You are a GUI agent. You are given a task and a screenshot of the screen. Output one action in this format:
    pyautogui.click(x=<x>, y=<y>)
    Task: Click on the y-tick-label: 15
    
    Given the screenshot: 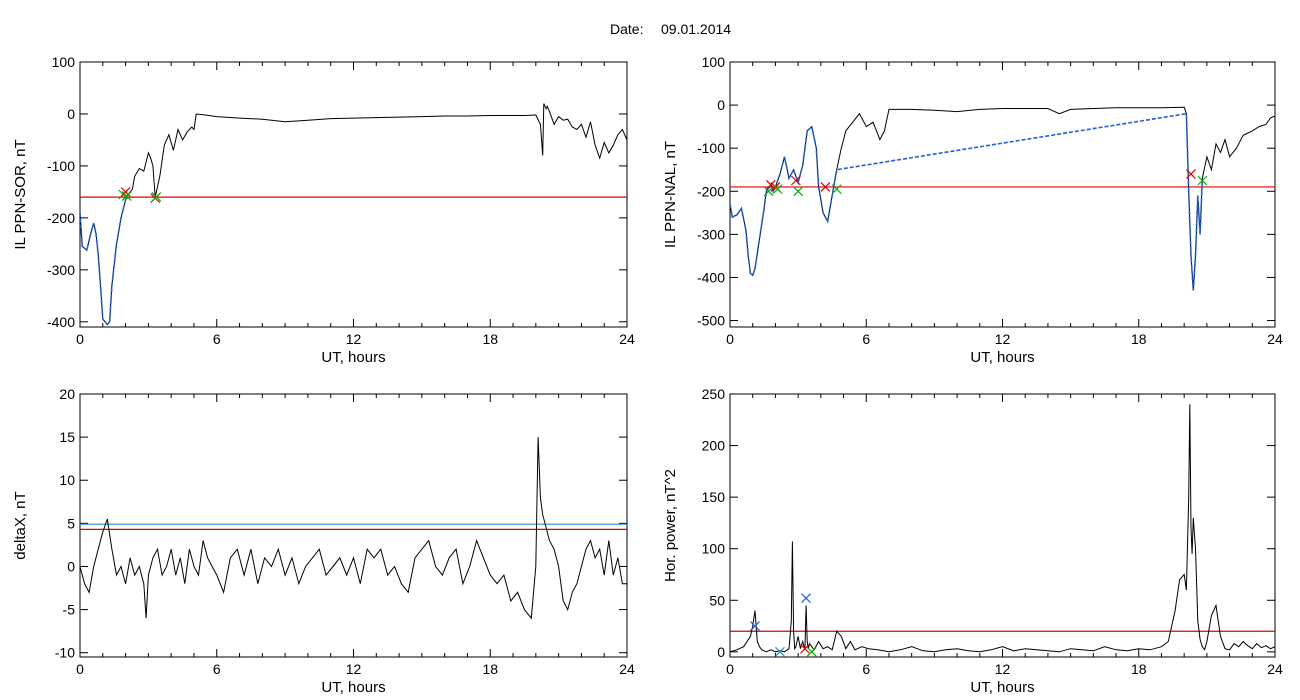 What is the action you would take?
    pyautogui.click(x=67, y=437)
    